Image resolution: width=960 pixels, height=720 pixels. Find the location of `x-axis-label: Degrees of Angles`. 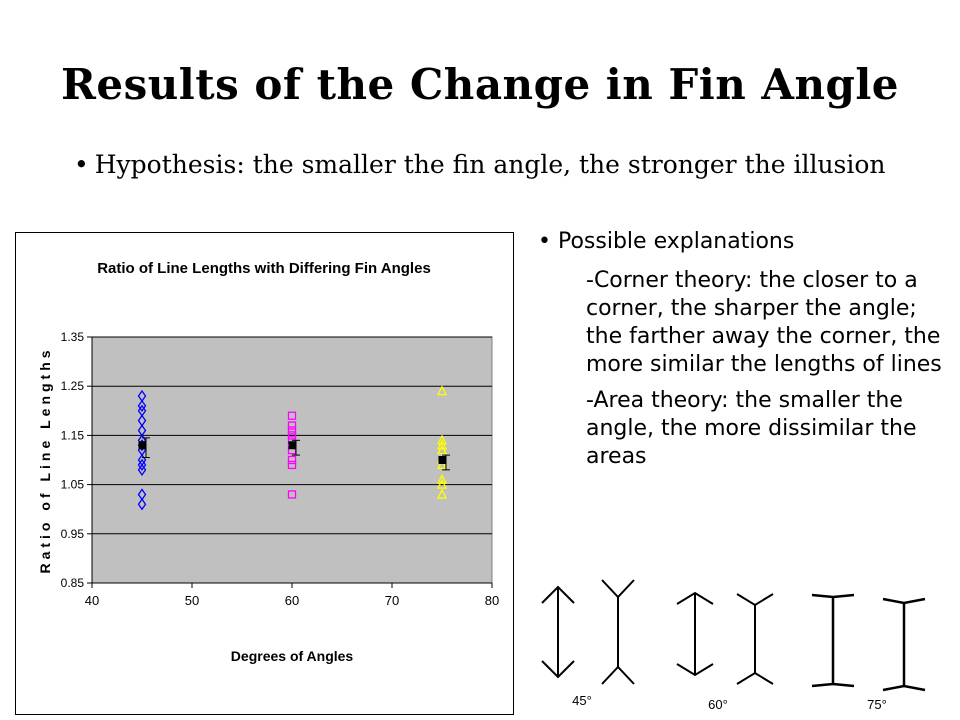

x-axis-label: Degrees of Angles is located at coordinates (292, 656).